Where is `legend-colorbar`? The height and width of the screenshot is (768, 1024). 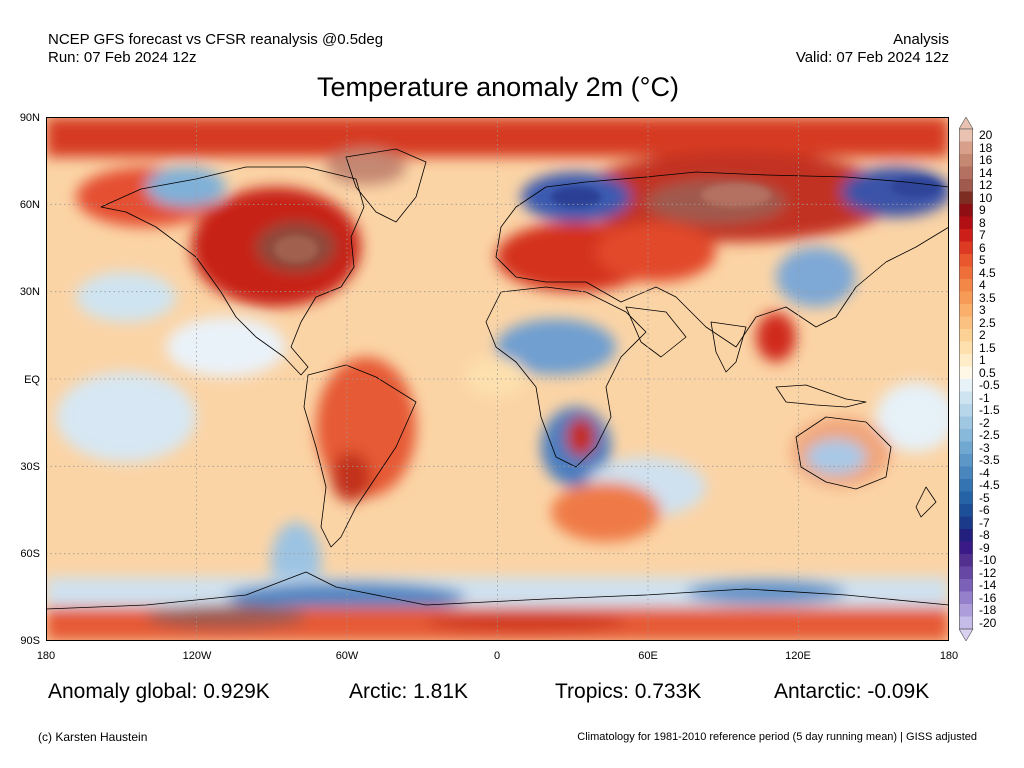 legend-colorbar is located at coordinates (966, 379).